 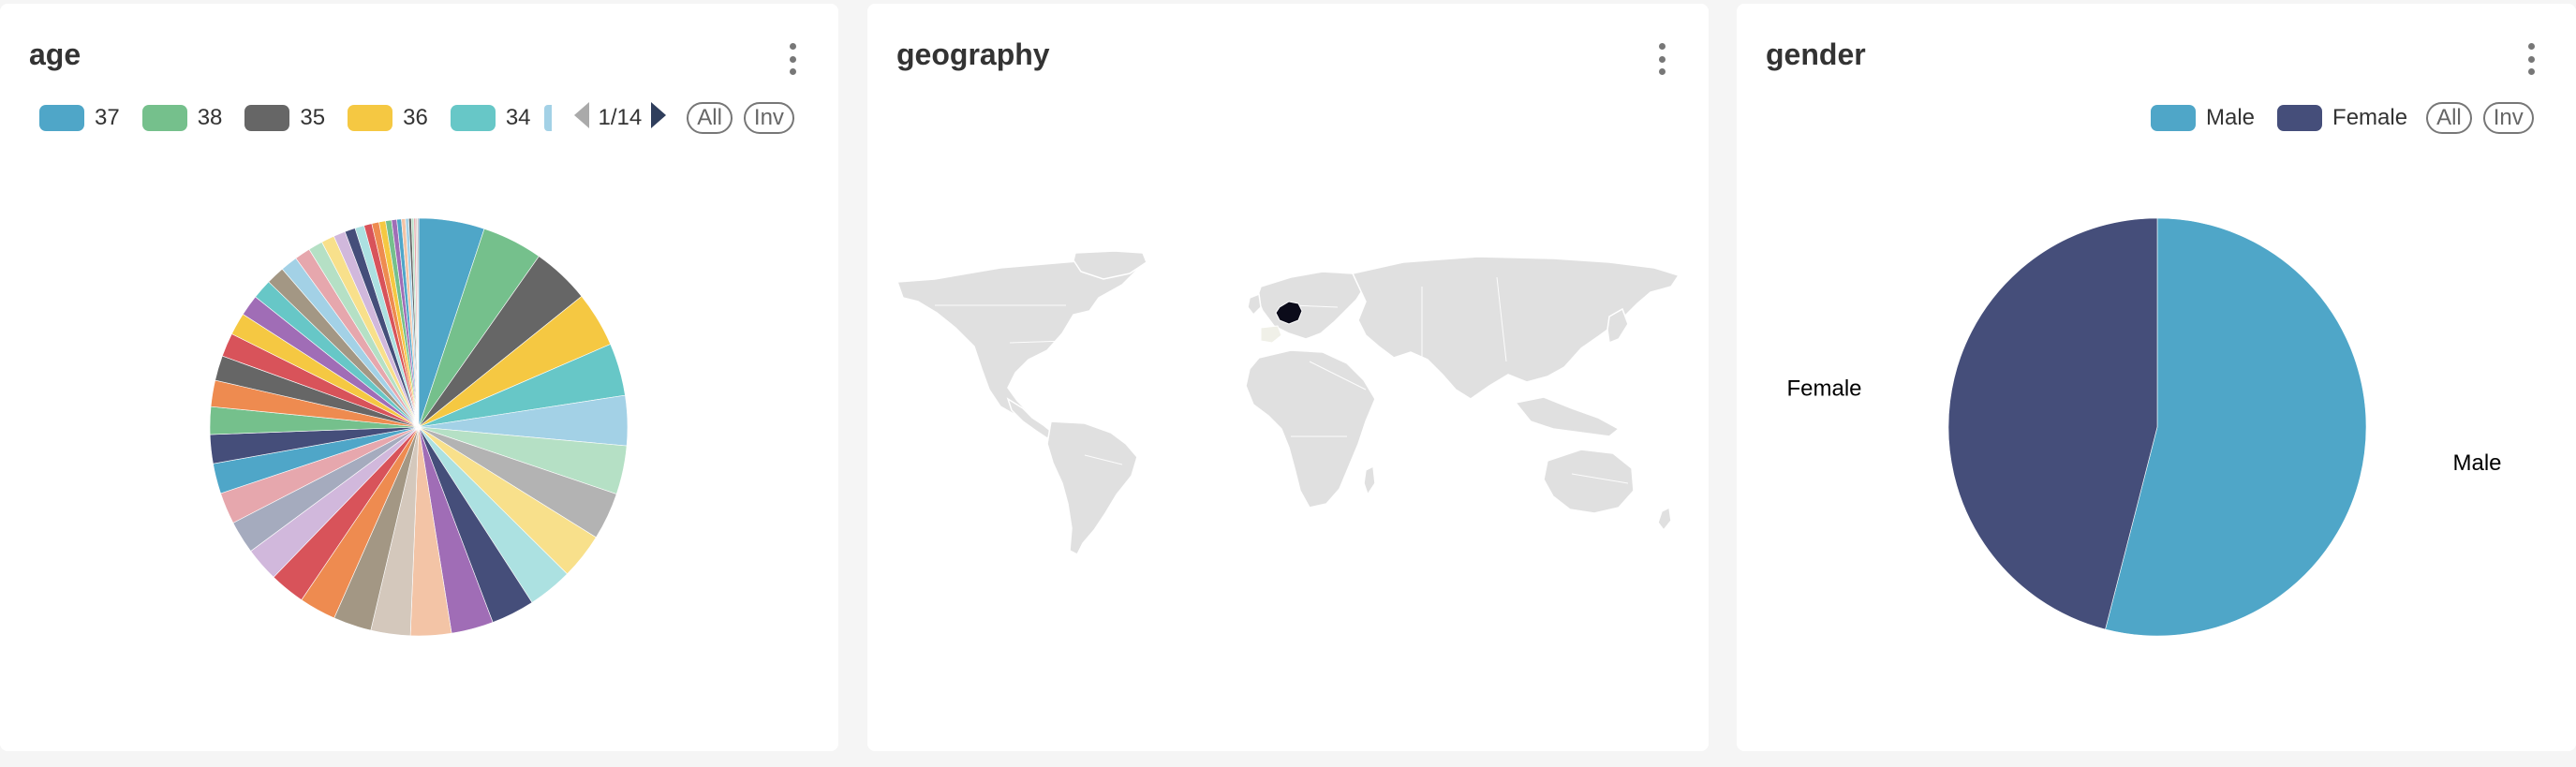 I want to click on legend-item-34: 34, so click(x=491, y=118).